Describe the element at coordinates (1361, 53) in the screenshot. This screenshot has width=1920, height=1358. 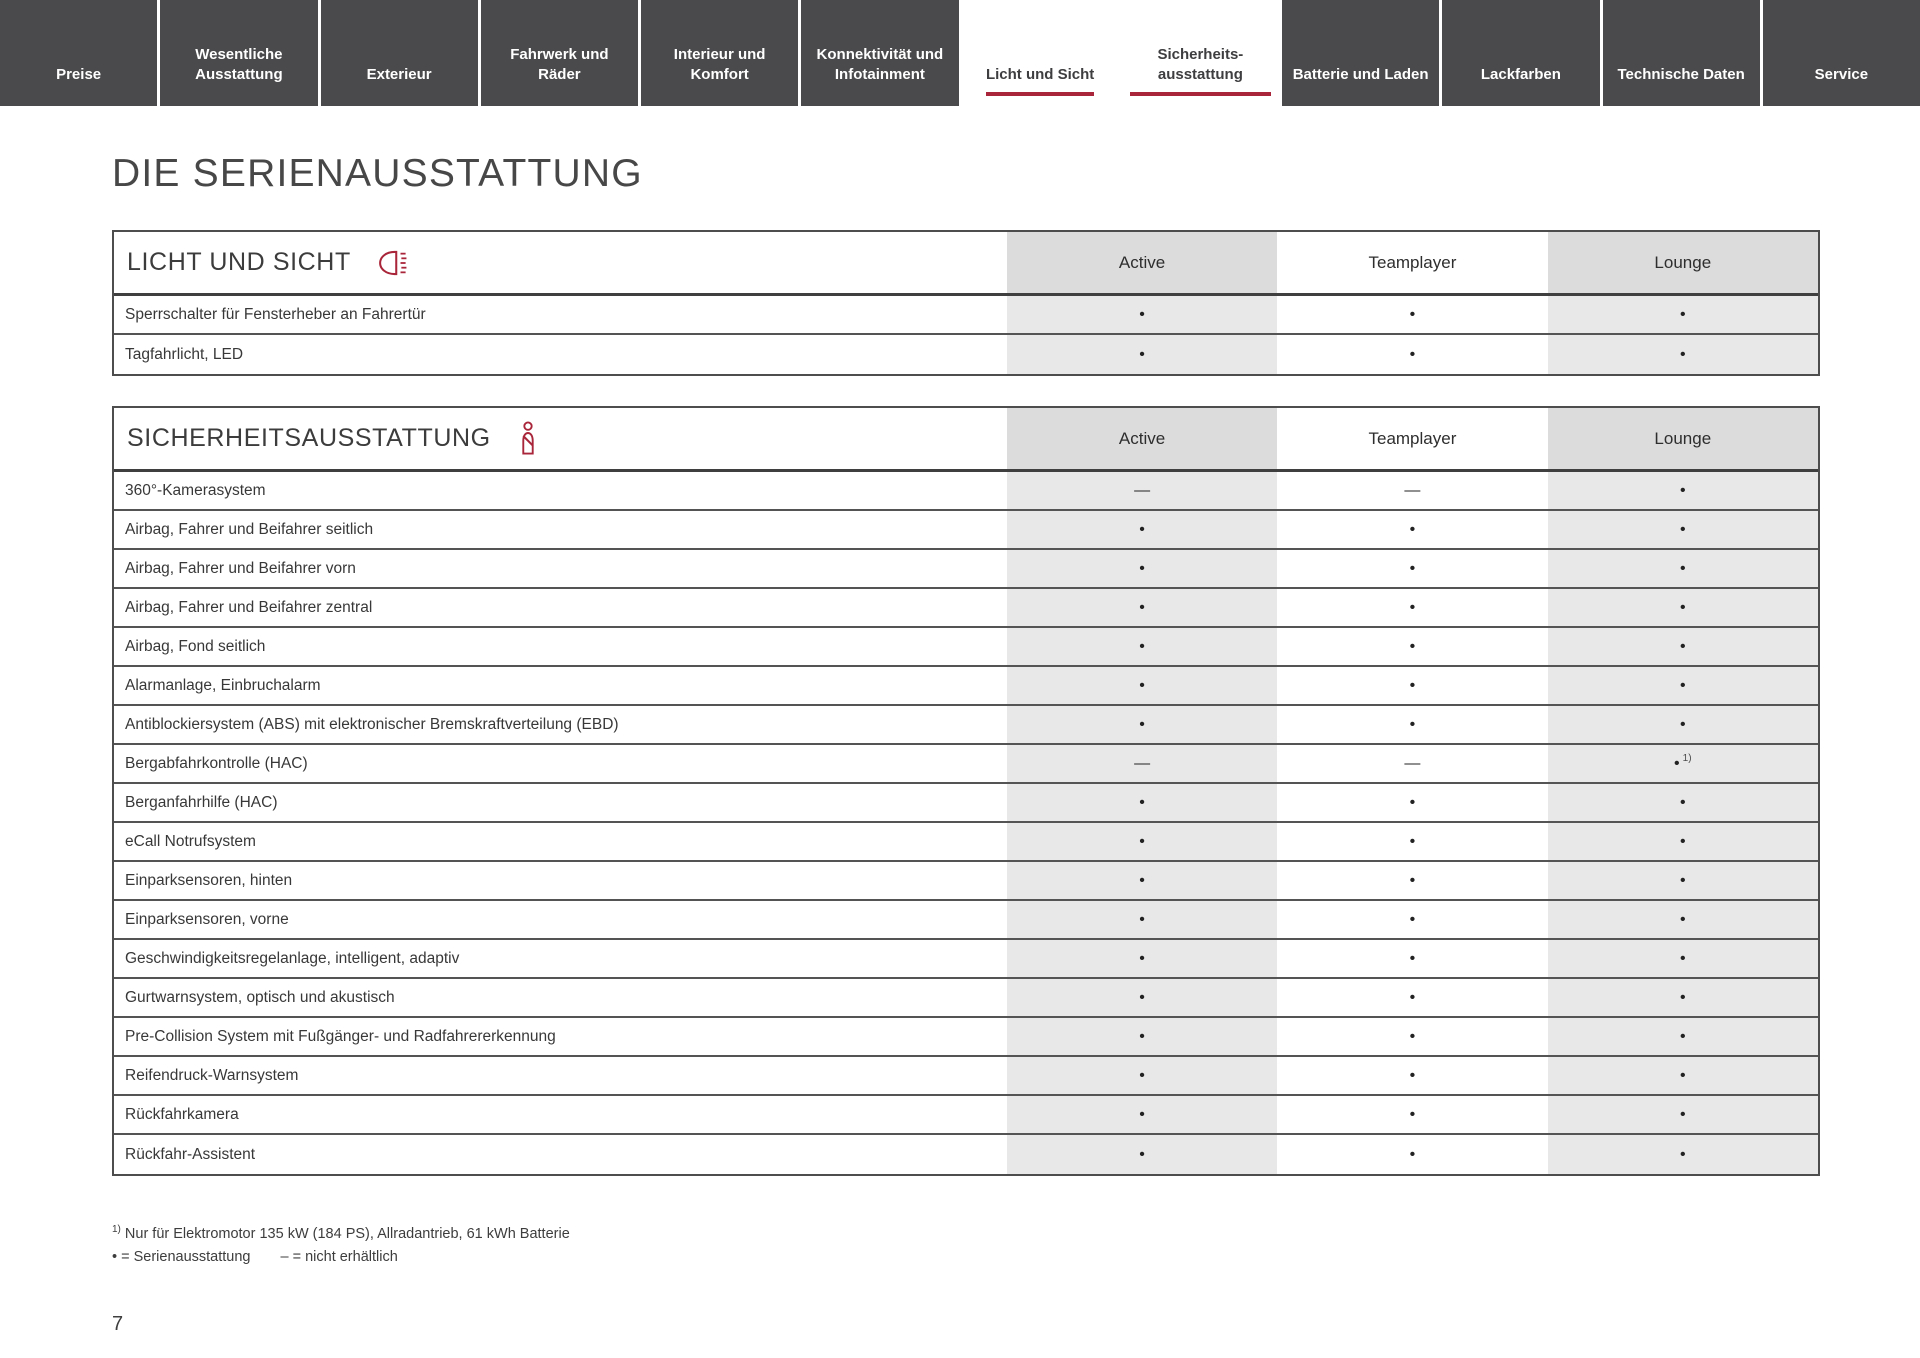
I see `nav-tab-batterie-und-laden: Batterie und Laden` at that location.